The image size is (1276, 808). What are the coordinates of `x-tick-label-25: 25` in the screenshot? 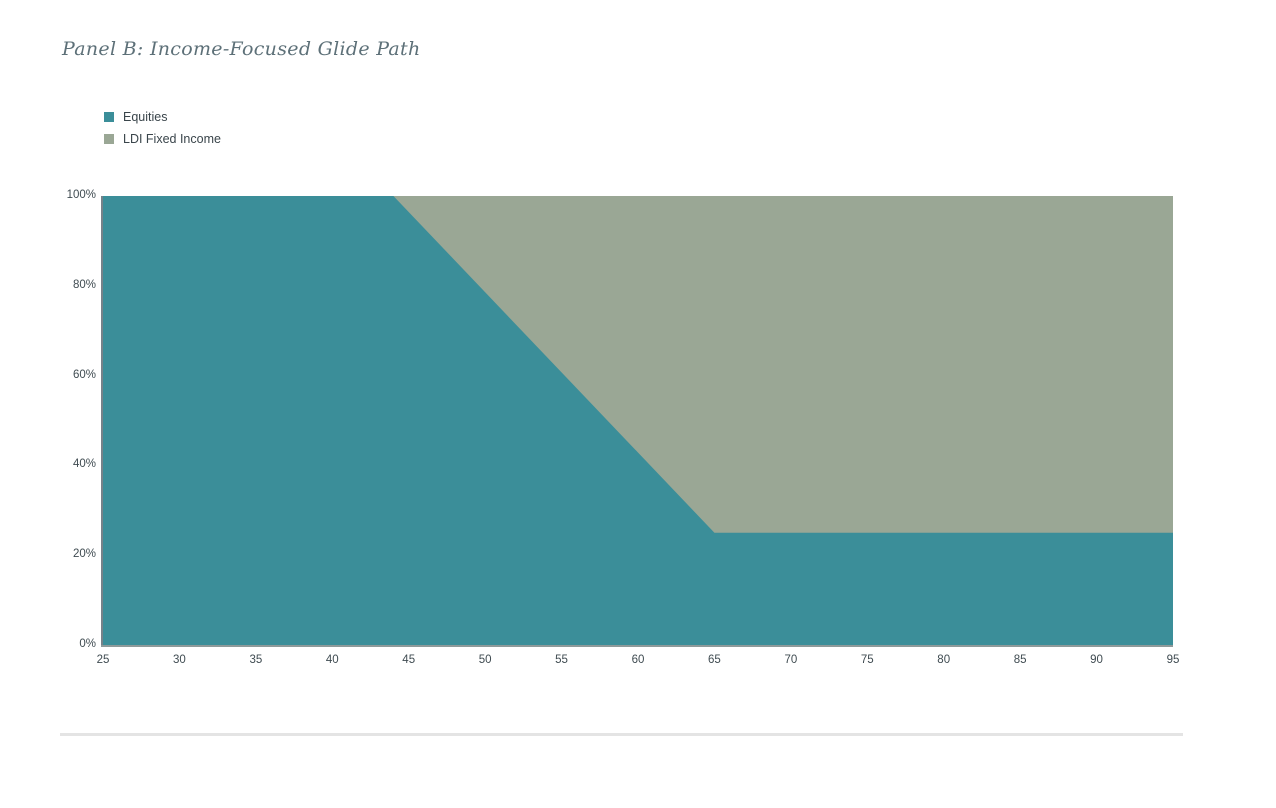 It's located at (103, 660).